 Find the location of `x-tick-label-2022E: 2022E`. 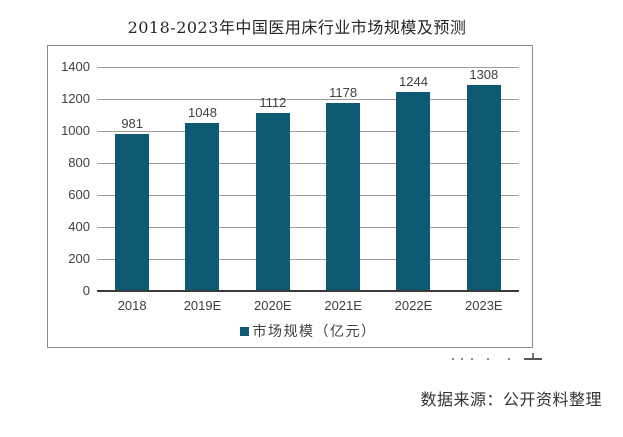

x-tick-label-2022E: 2022E is located at coordinates (413, 305).